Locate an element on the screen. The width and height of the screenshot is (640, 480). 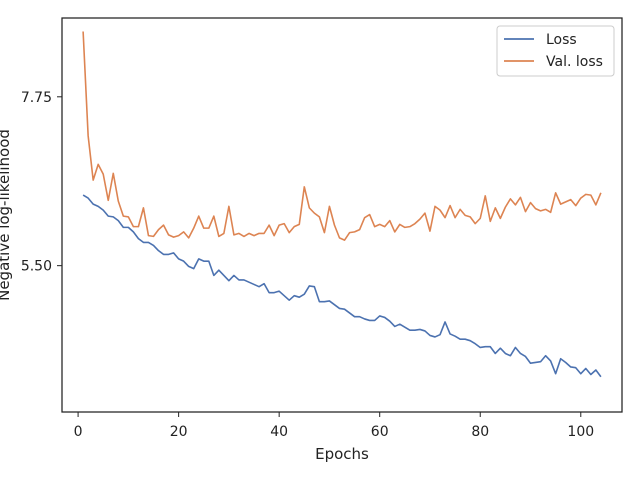
x-axis-label: Epochs is located at coordinates (342, 454).